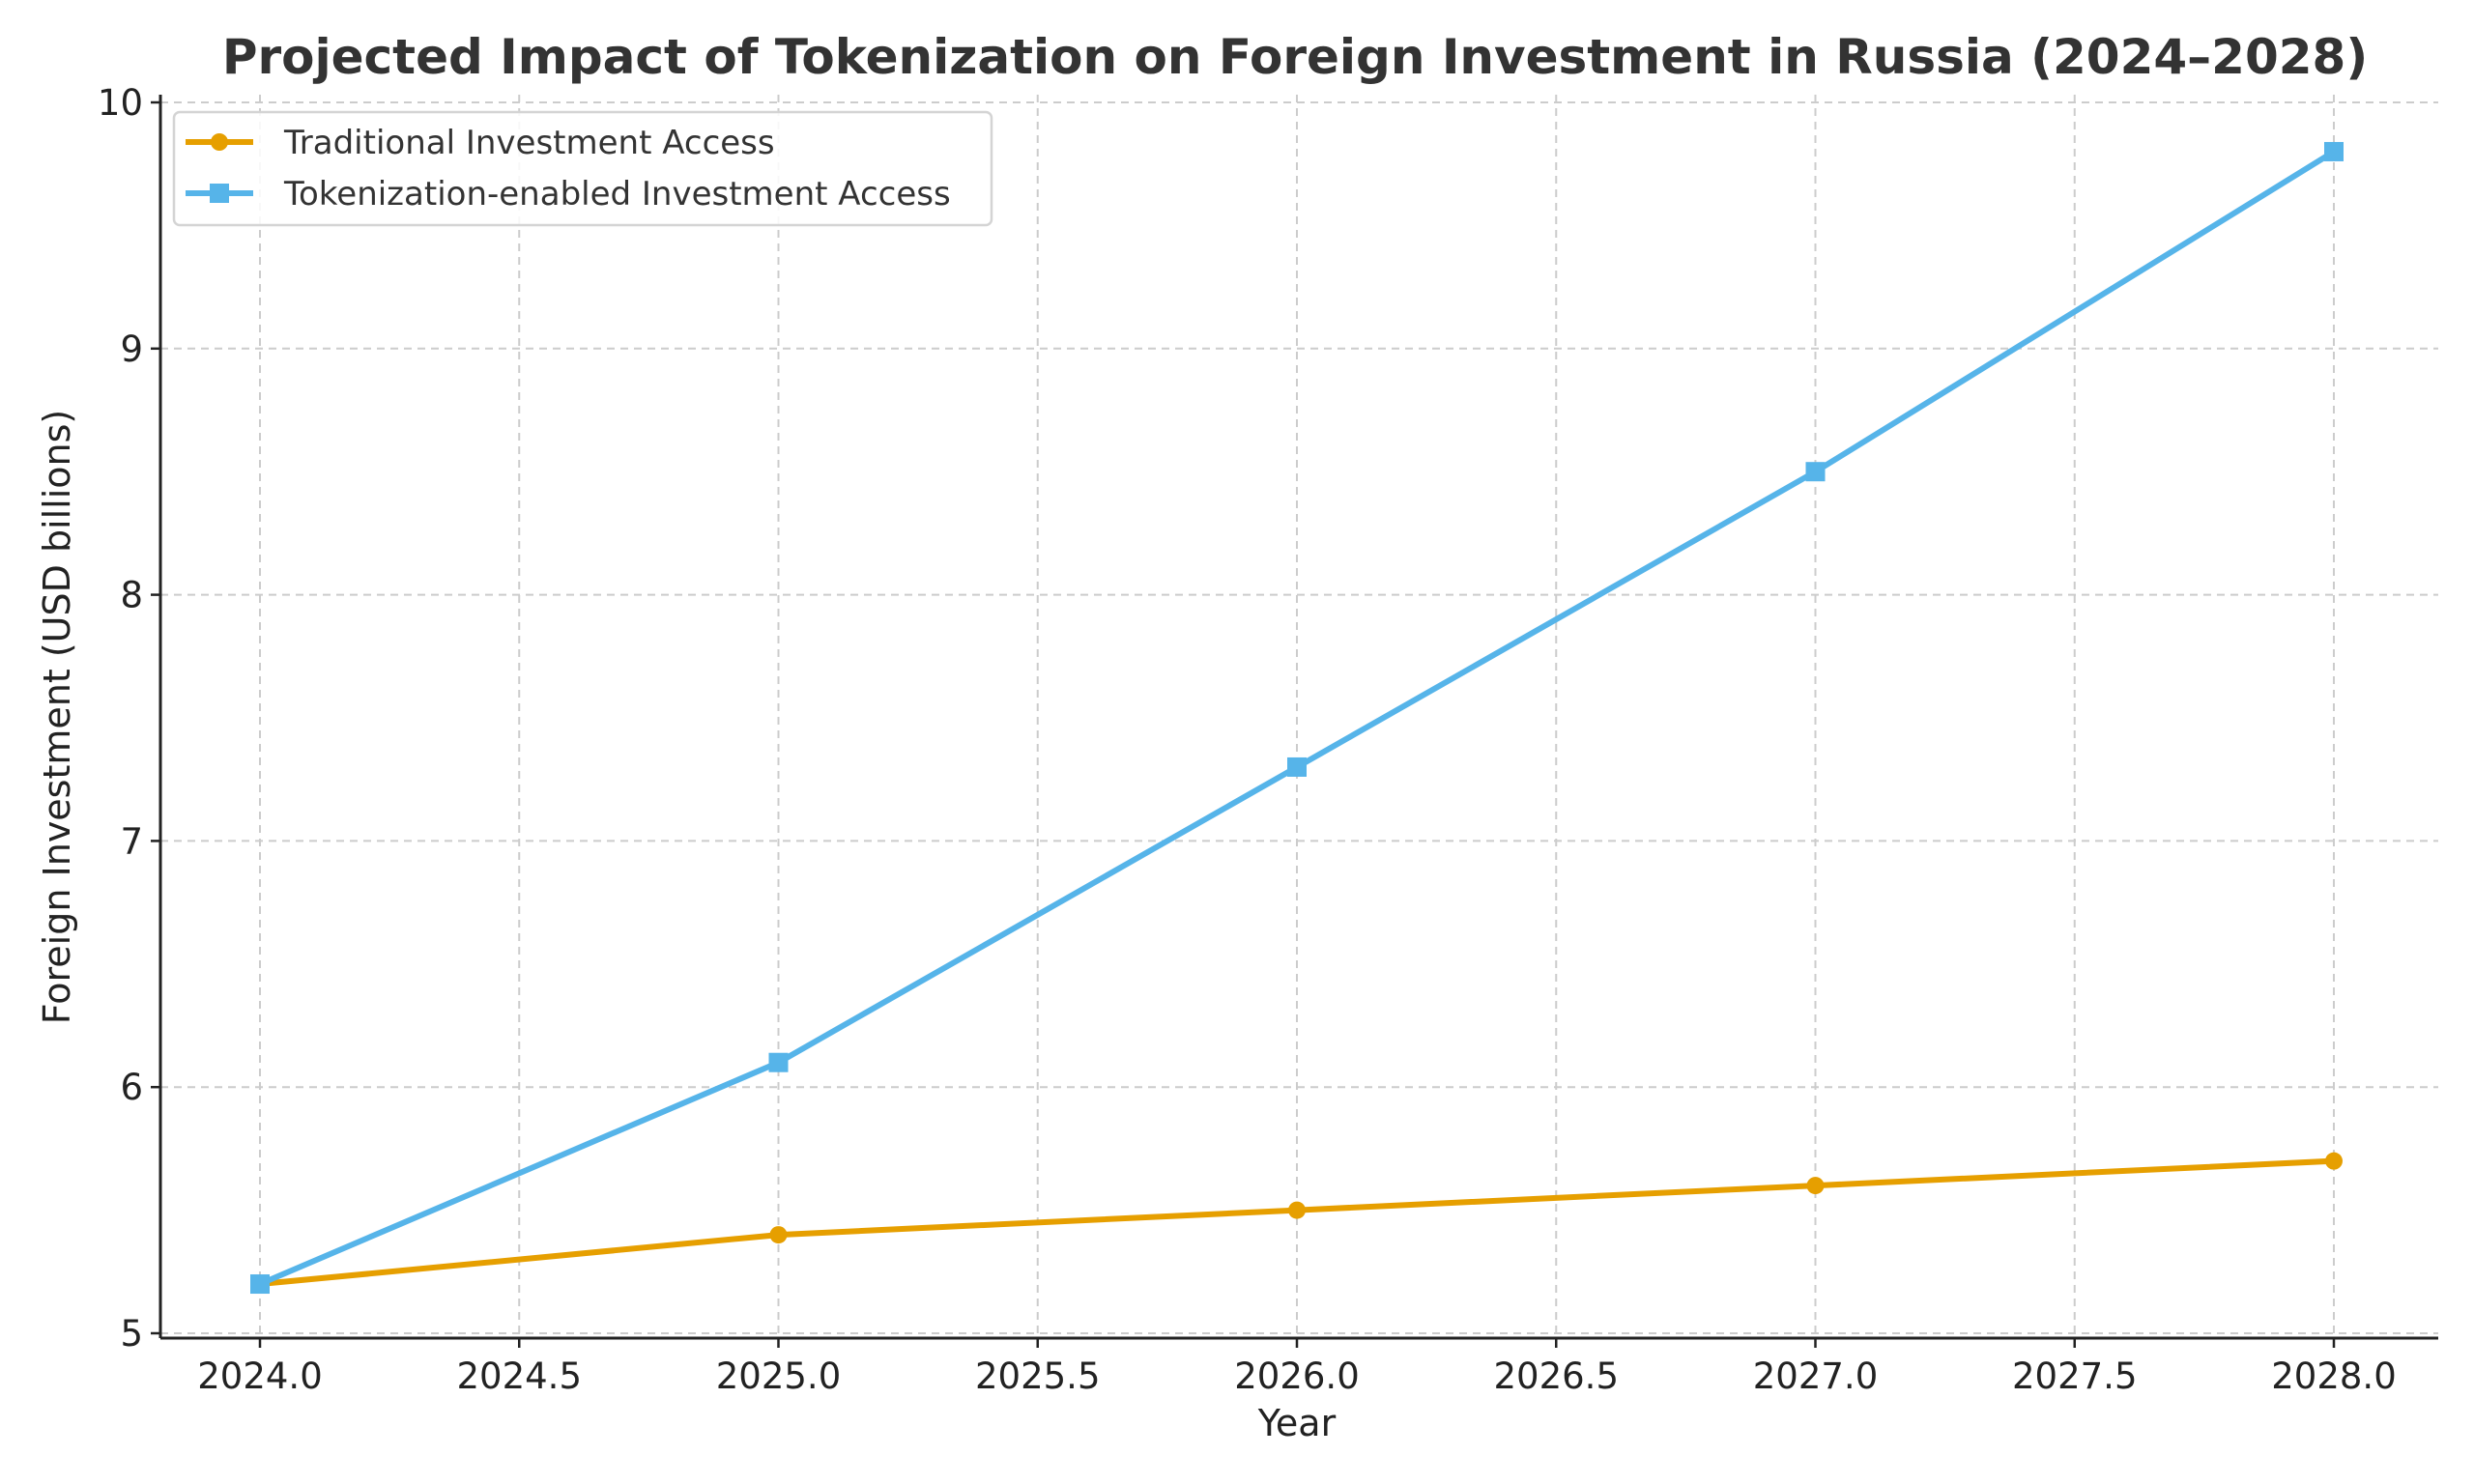 This screenshot has width=2474, height=1484. Describe the element at coordinates (2334, 1377) in the screenshot. I see `x-tick-label: 2028.0` at that location.